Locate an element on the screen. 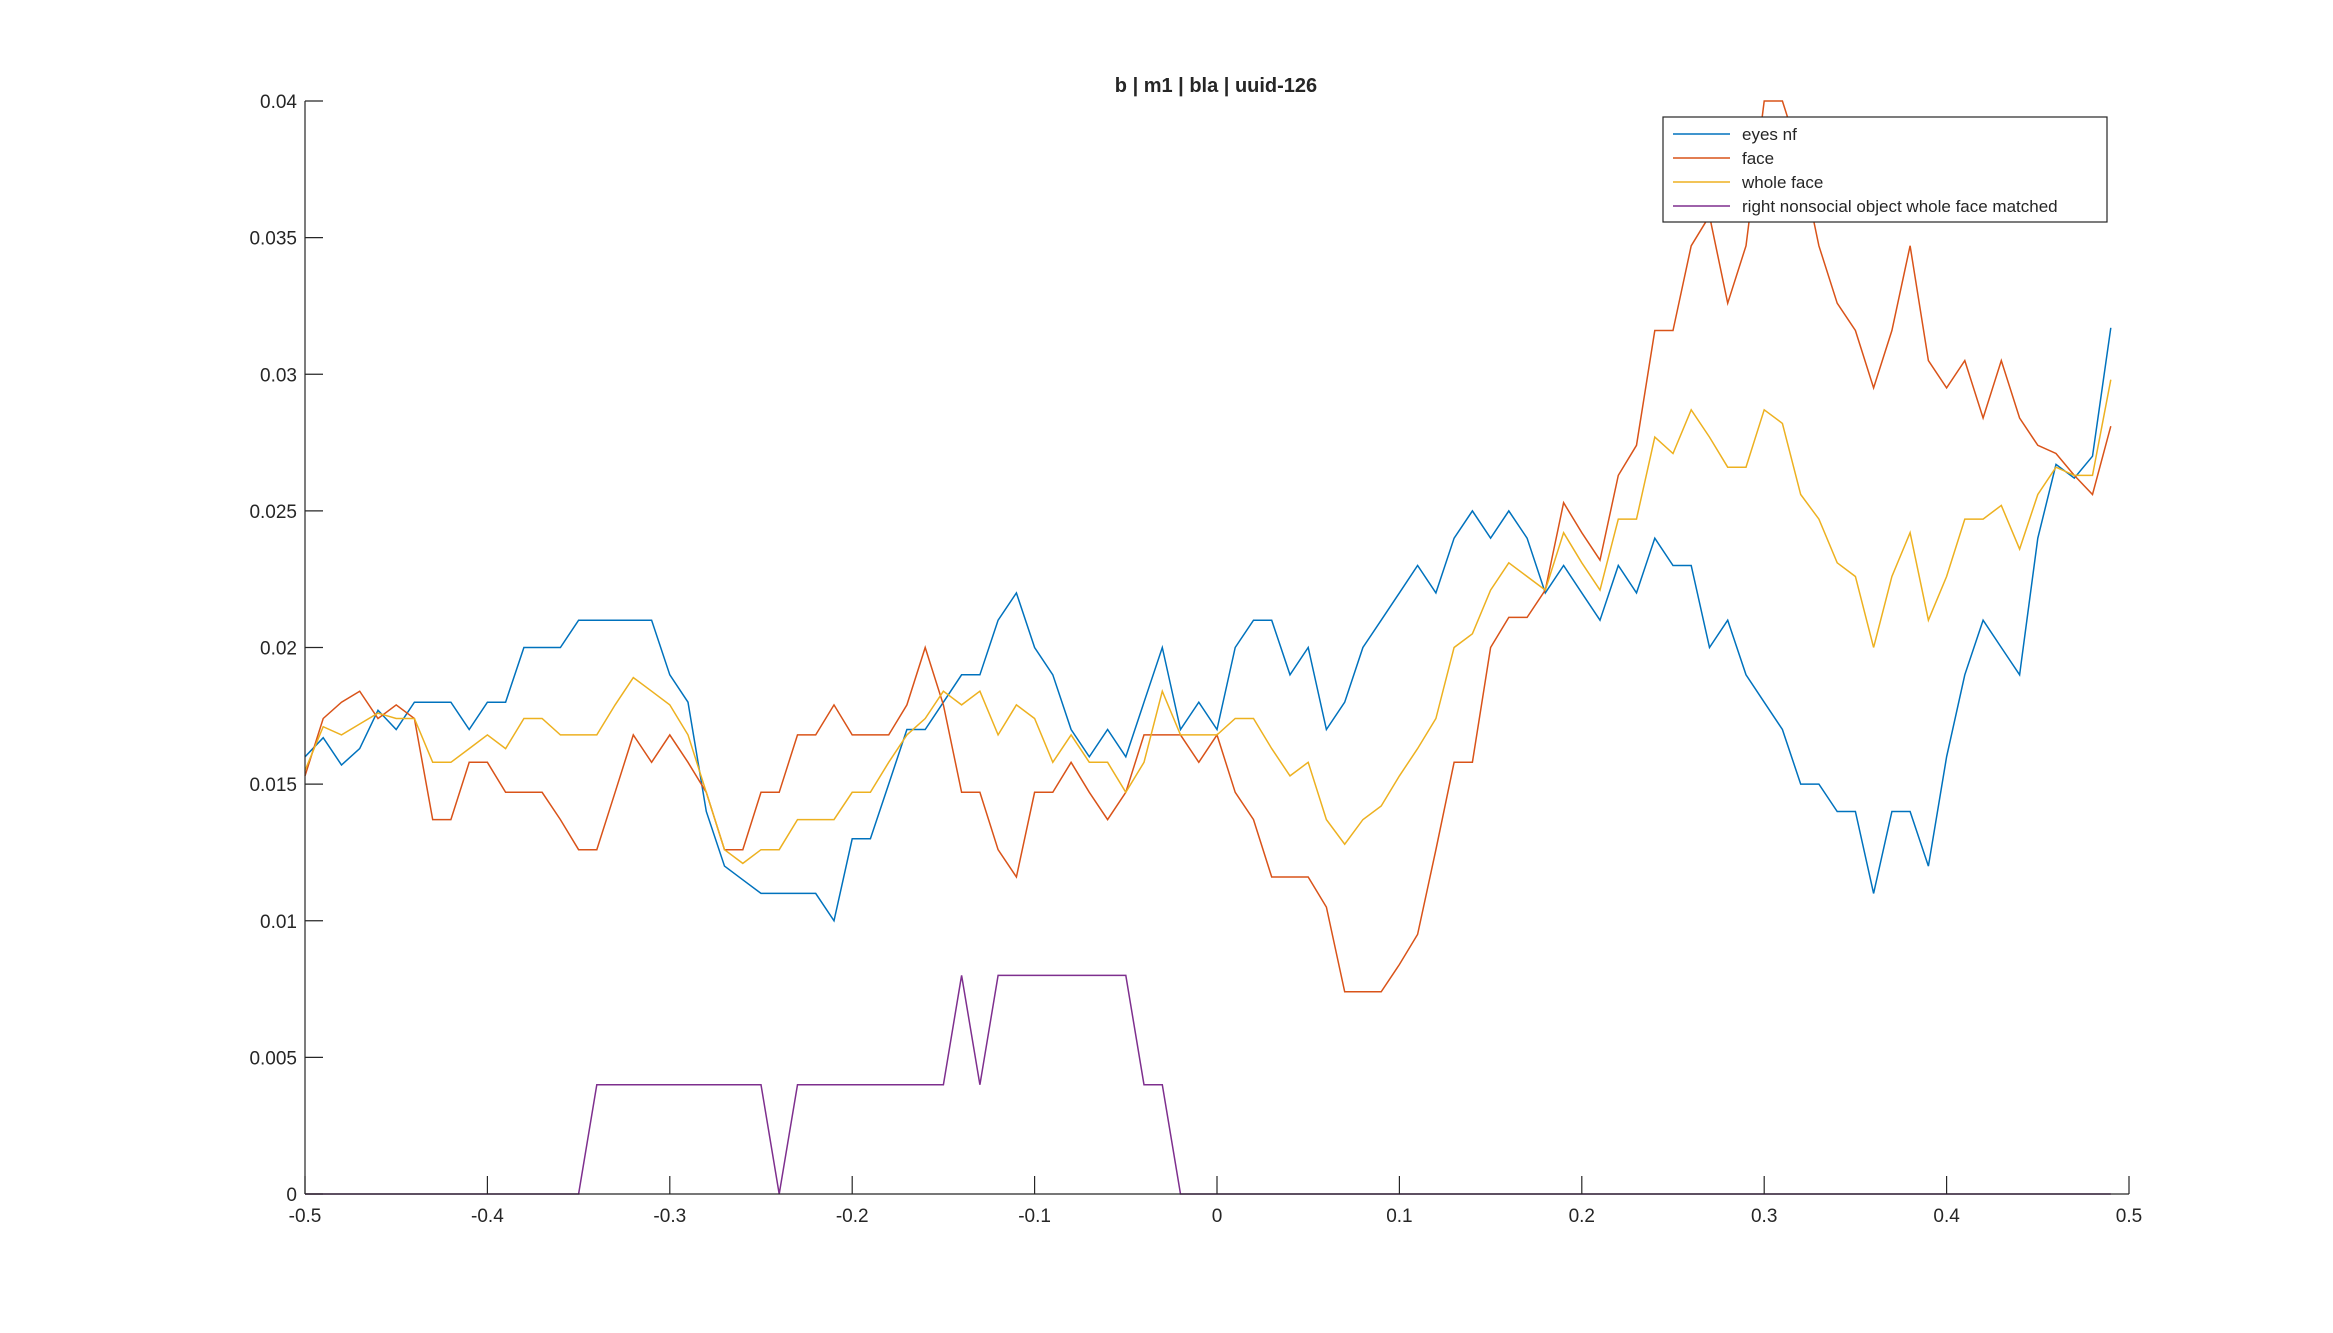  x-tick-label: -0.2 is located at coordinates (852, 1216).